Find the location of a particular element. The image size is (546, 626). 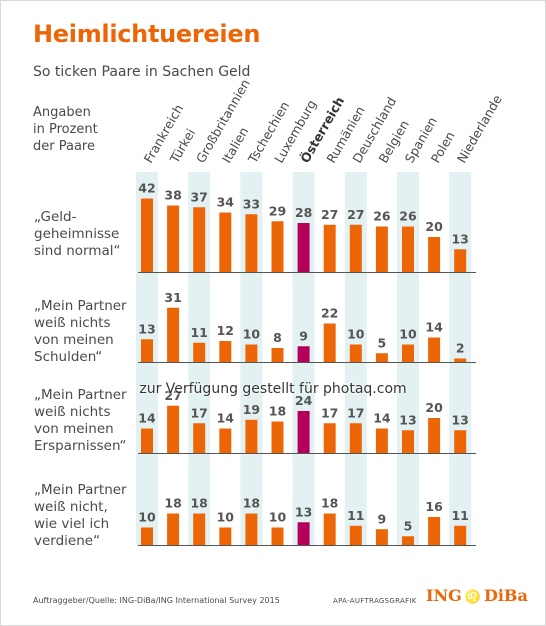

row-label-1: „Geld- geheimnisse sind normal“ is located at coordinates (77, 234).